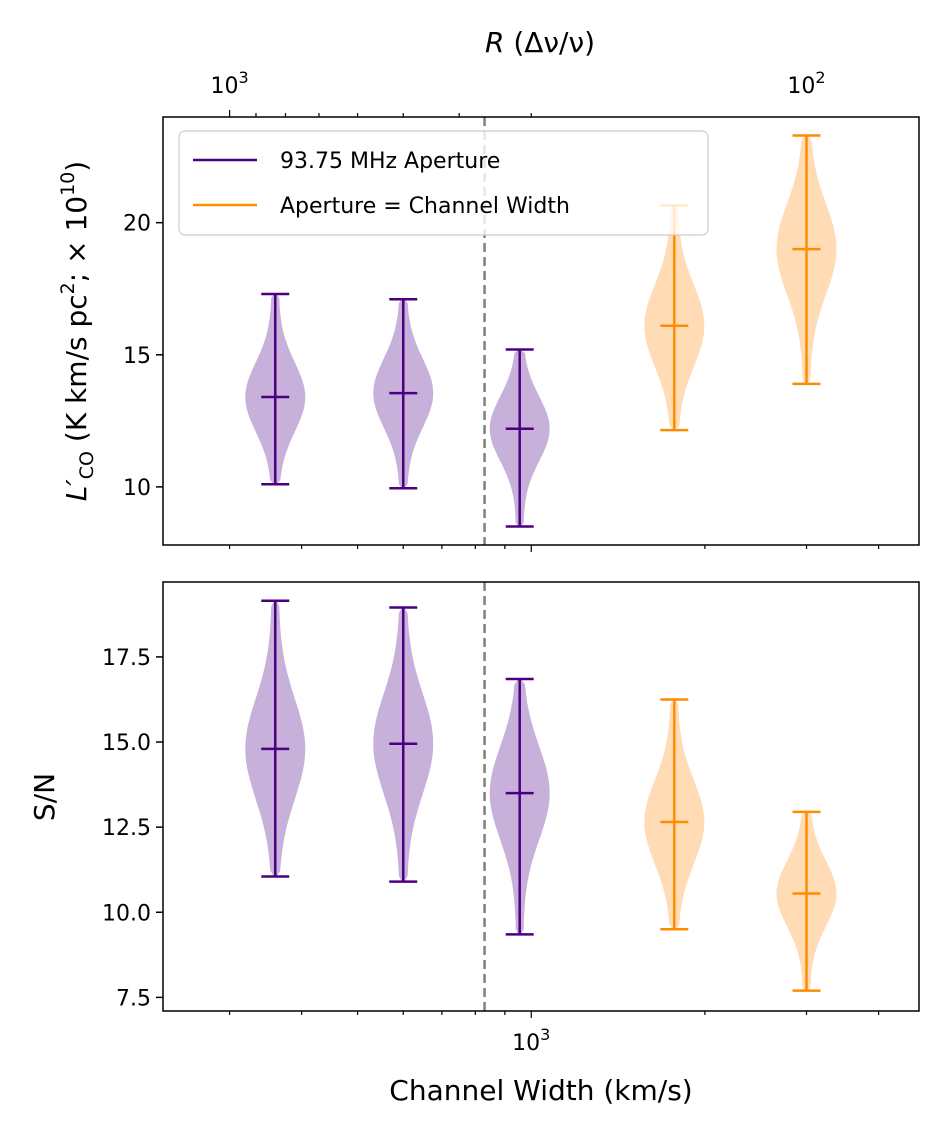 This screenshot has height=1136, width=947. I want to click on ylabel-rest: (K km/s pc, so click(76, 372).